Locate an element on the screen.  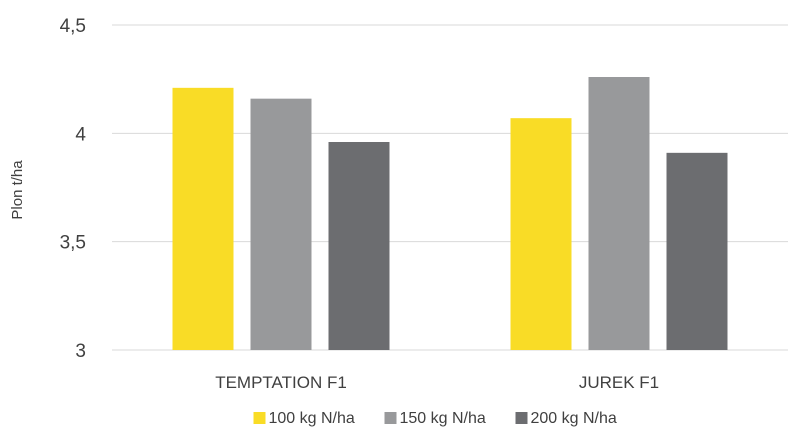
y-axis-label: Plon t/ha is located at coordinates (17, 190).